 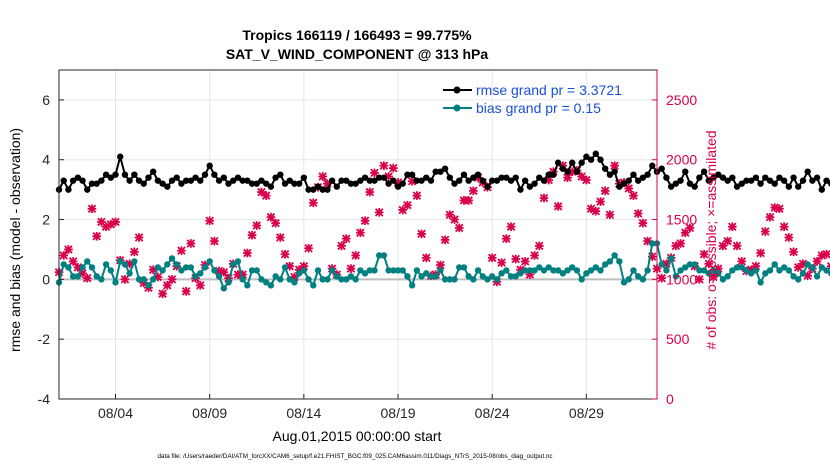 I want to click on y-right-tick-label: 0, so click(x=670, y=399).